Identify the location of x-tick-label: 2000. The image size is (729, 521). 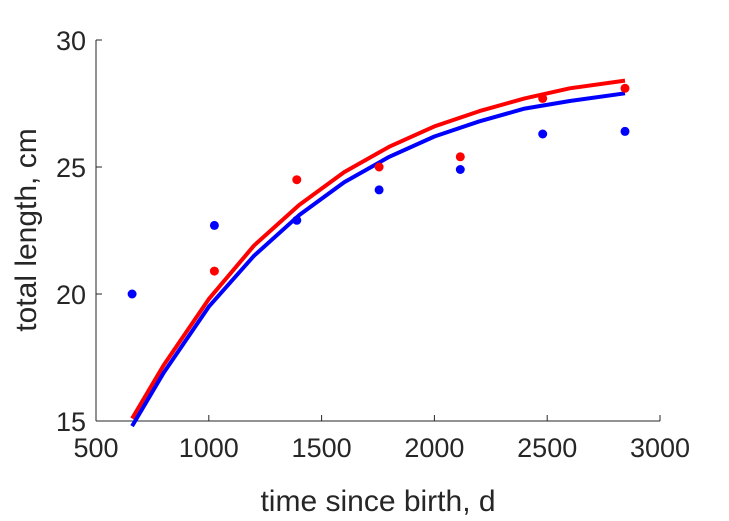
(434, 448).